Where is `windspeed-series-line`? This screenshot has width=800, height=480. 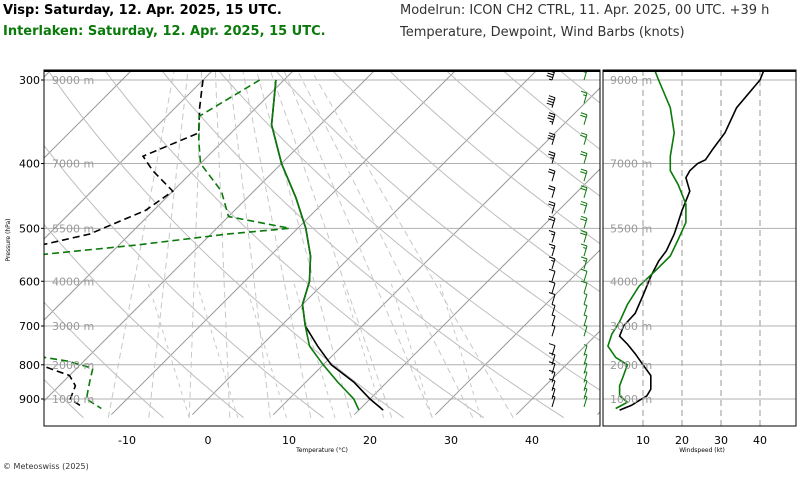 windspeed-series-line is located at coordinates (647, 240).